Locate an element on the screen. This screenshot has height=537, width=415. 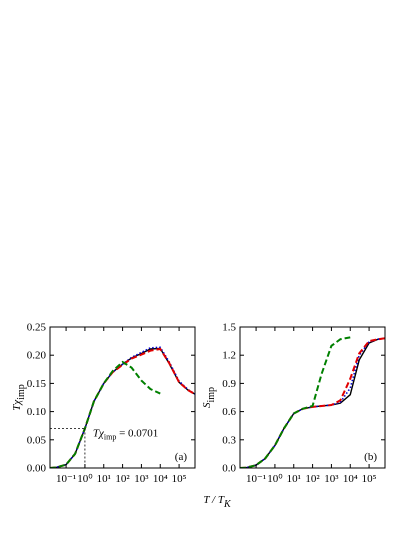
annotation-rest: = 0.0701 is located at coordinates (137, 433).